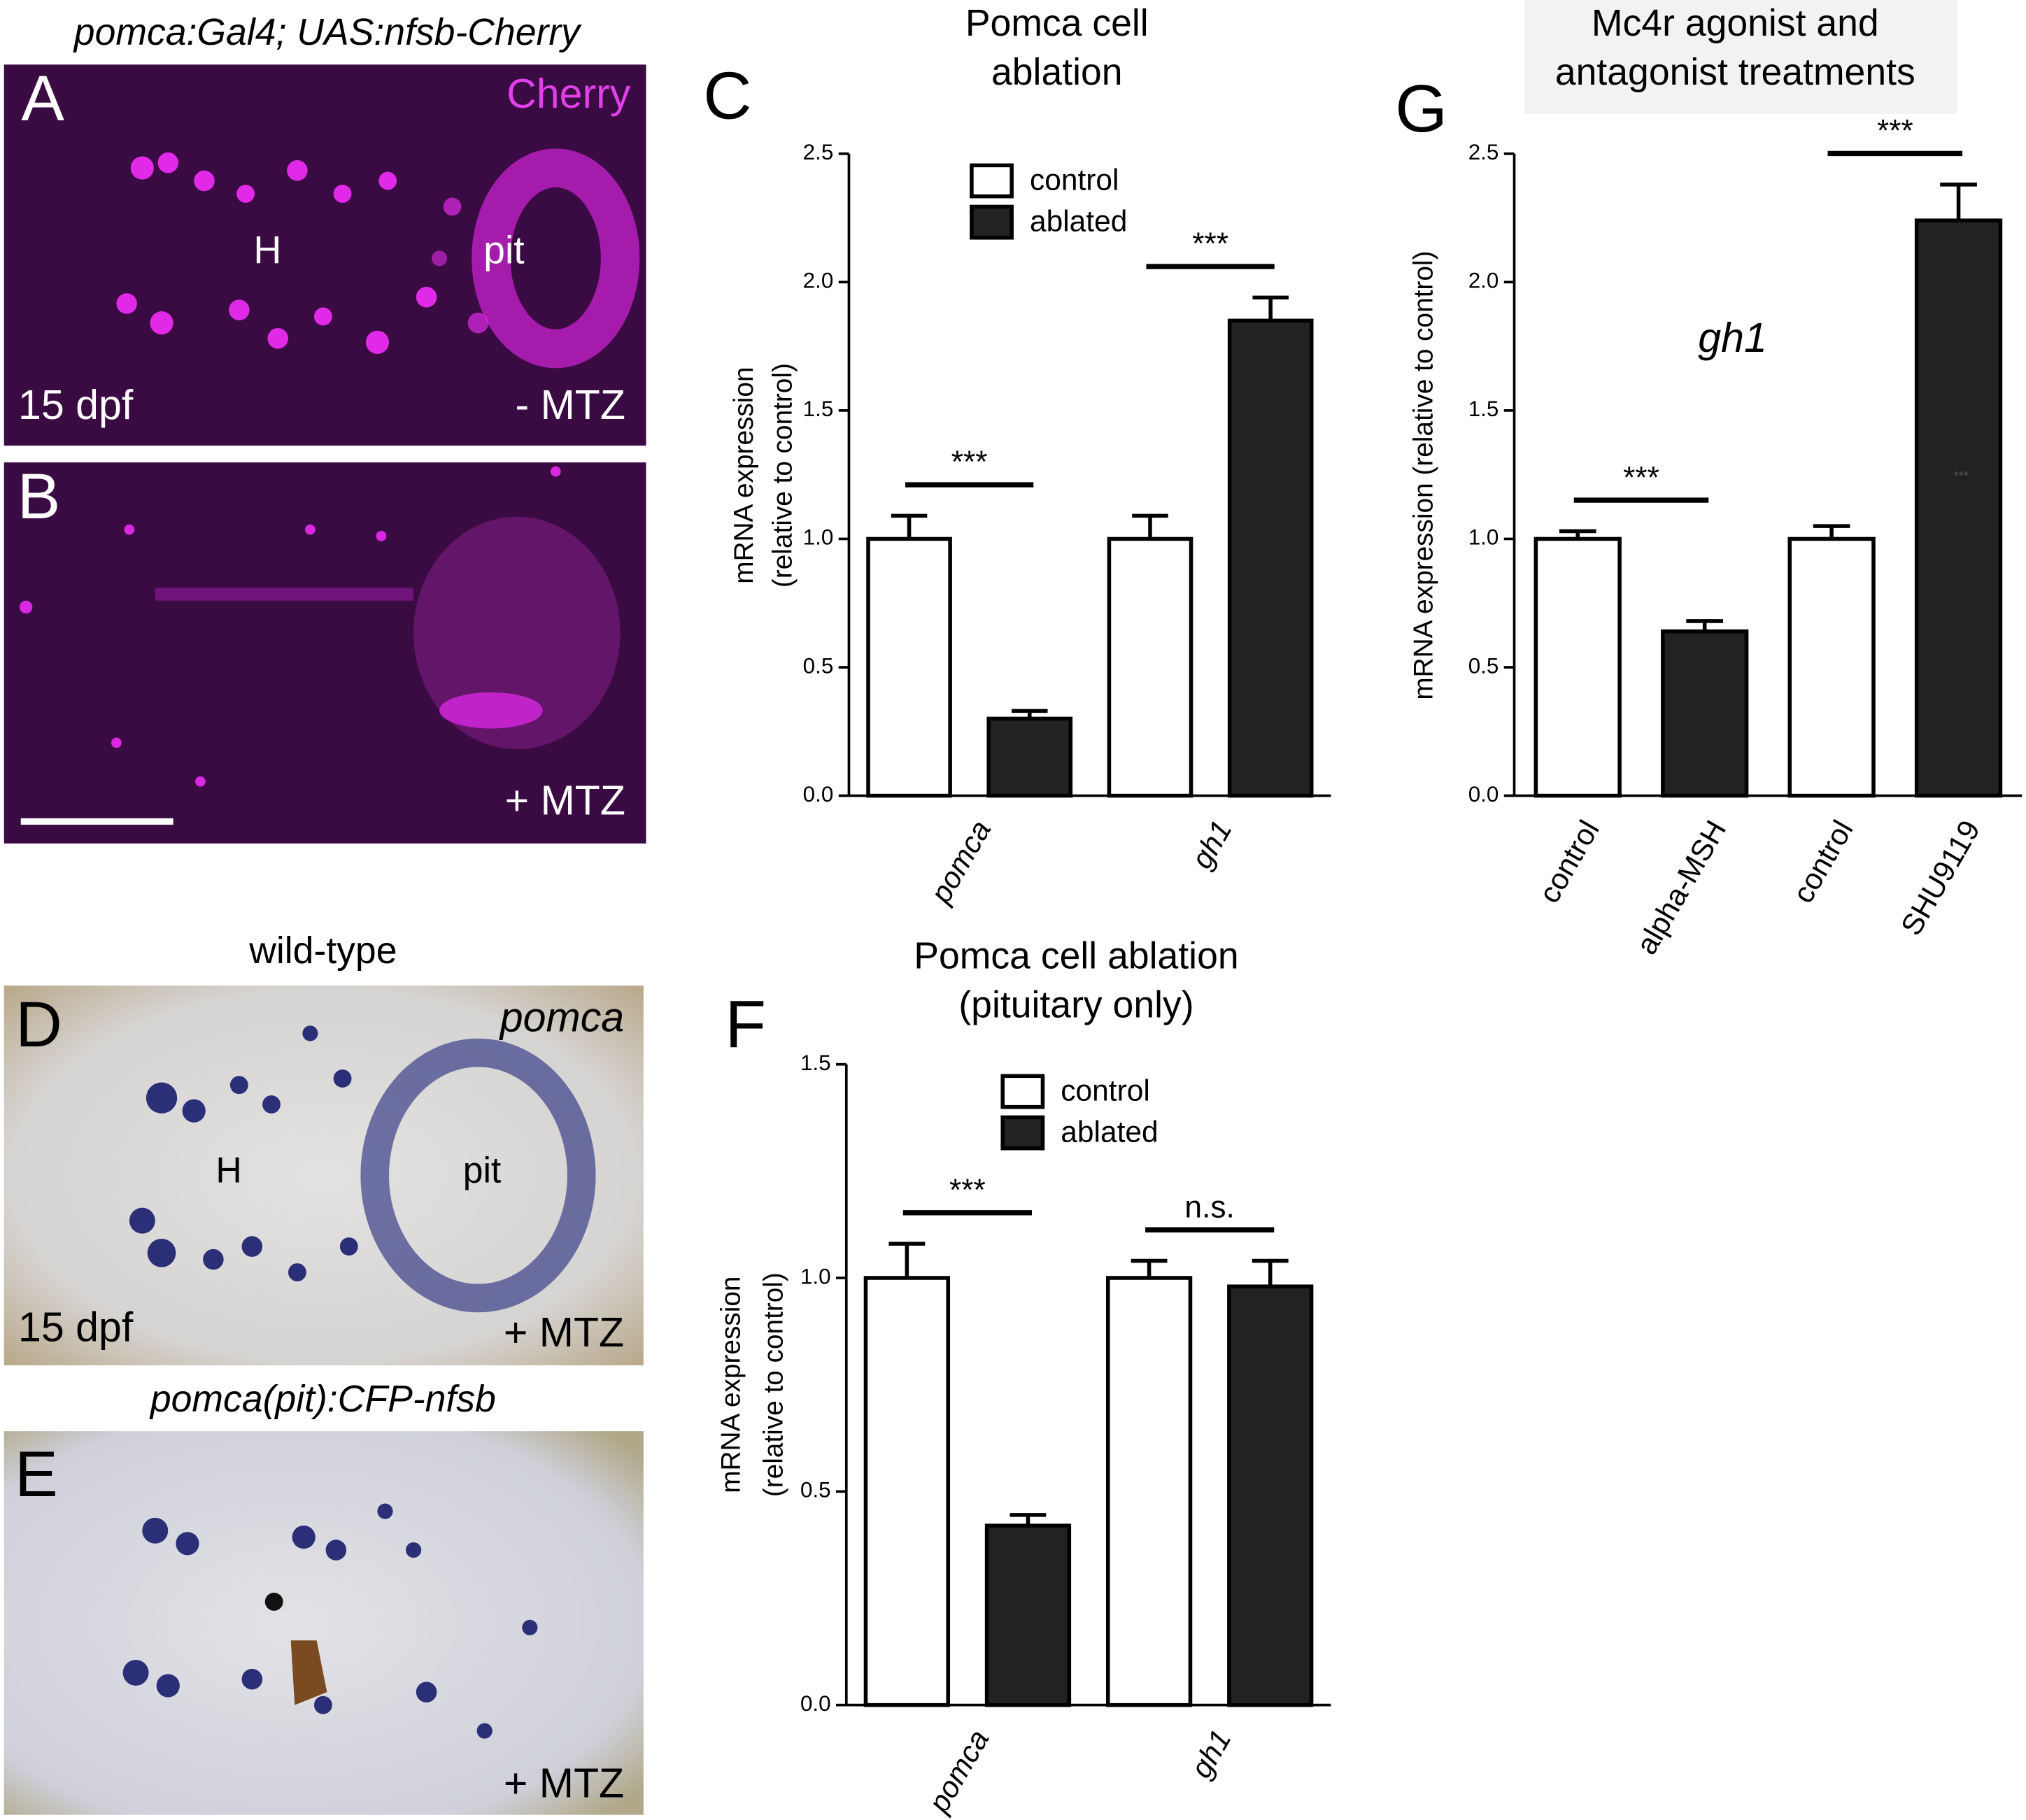  What do you see at coordinates (570, 405) in the screenshot?
I see `treatment-label: - MTZ` at bounding box center [570, 405].